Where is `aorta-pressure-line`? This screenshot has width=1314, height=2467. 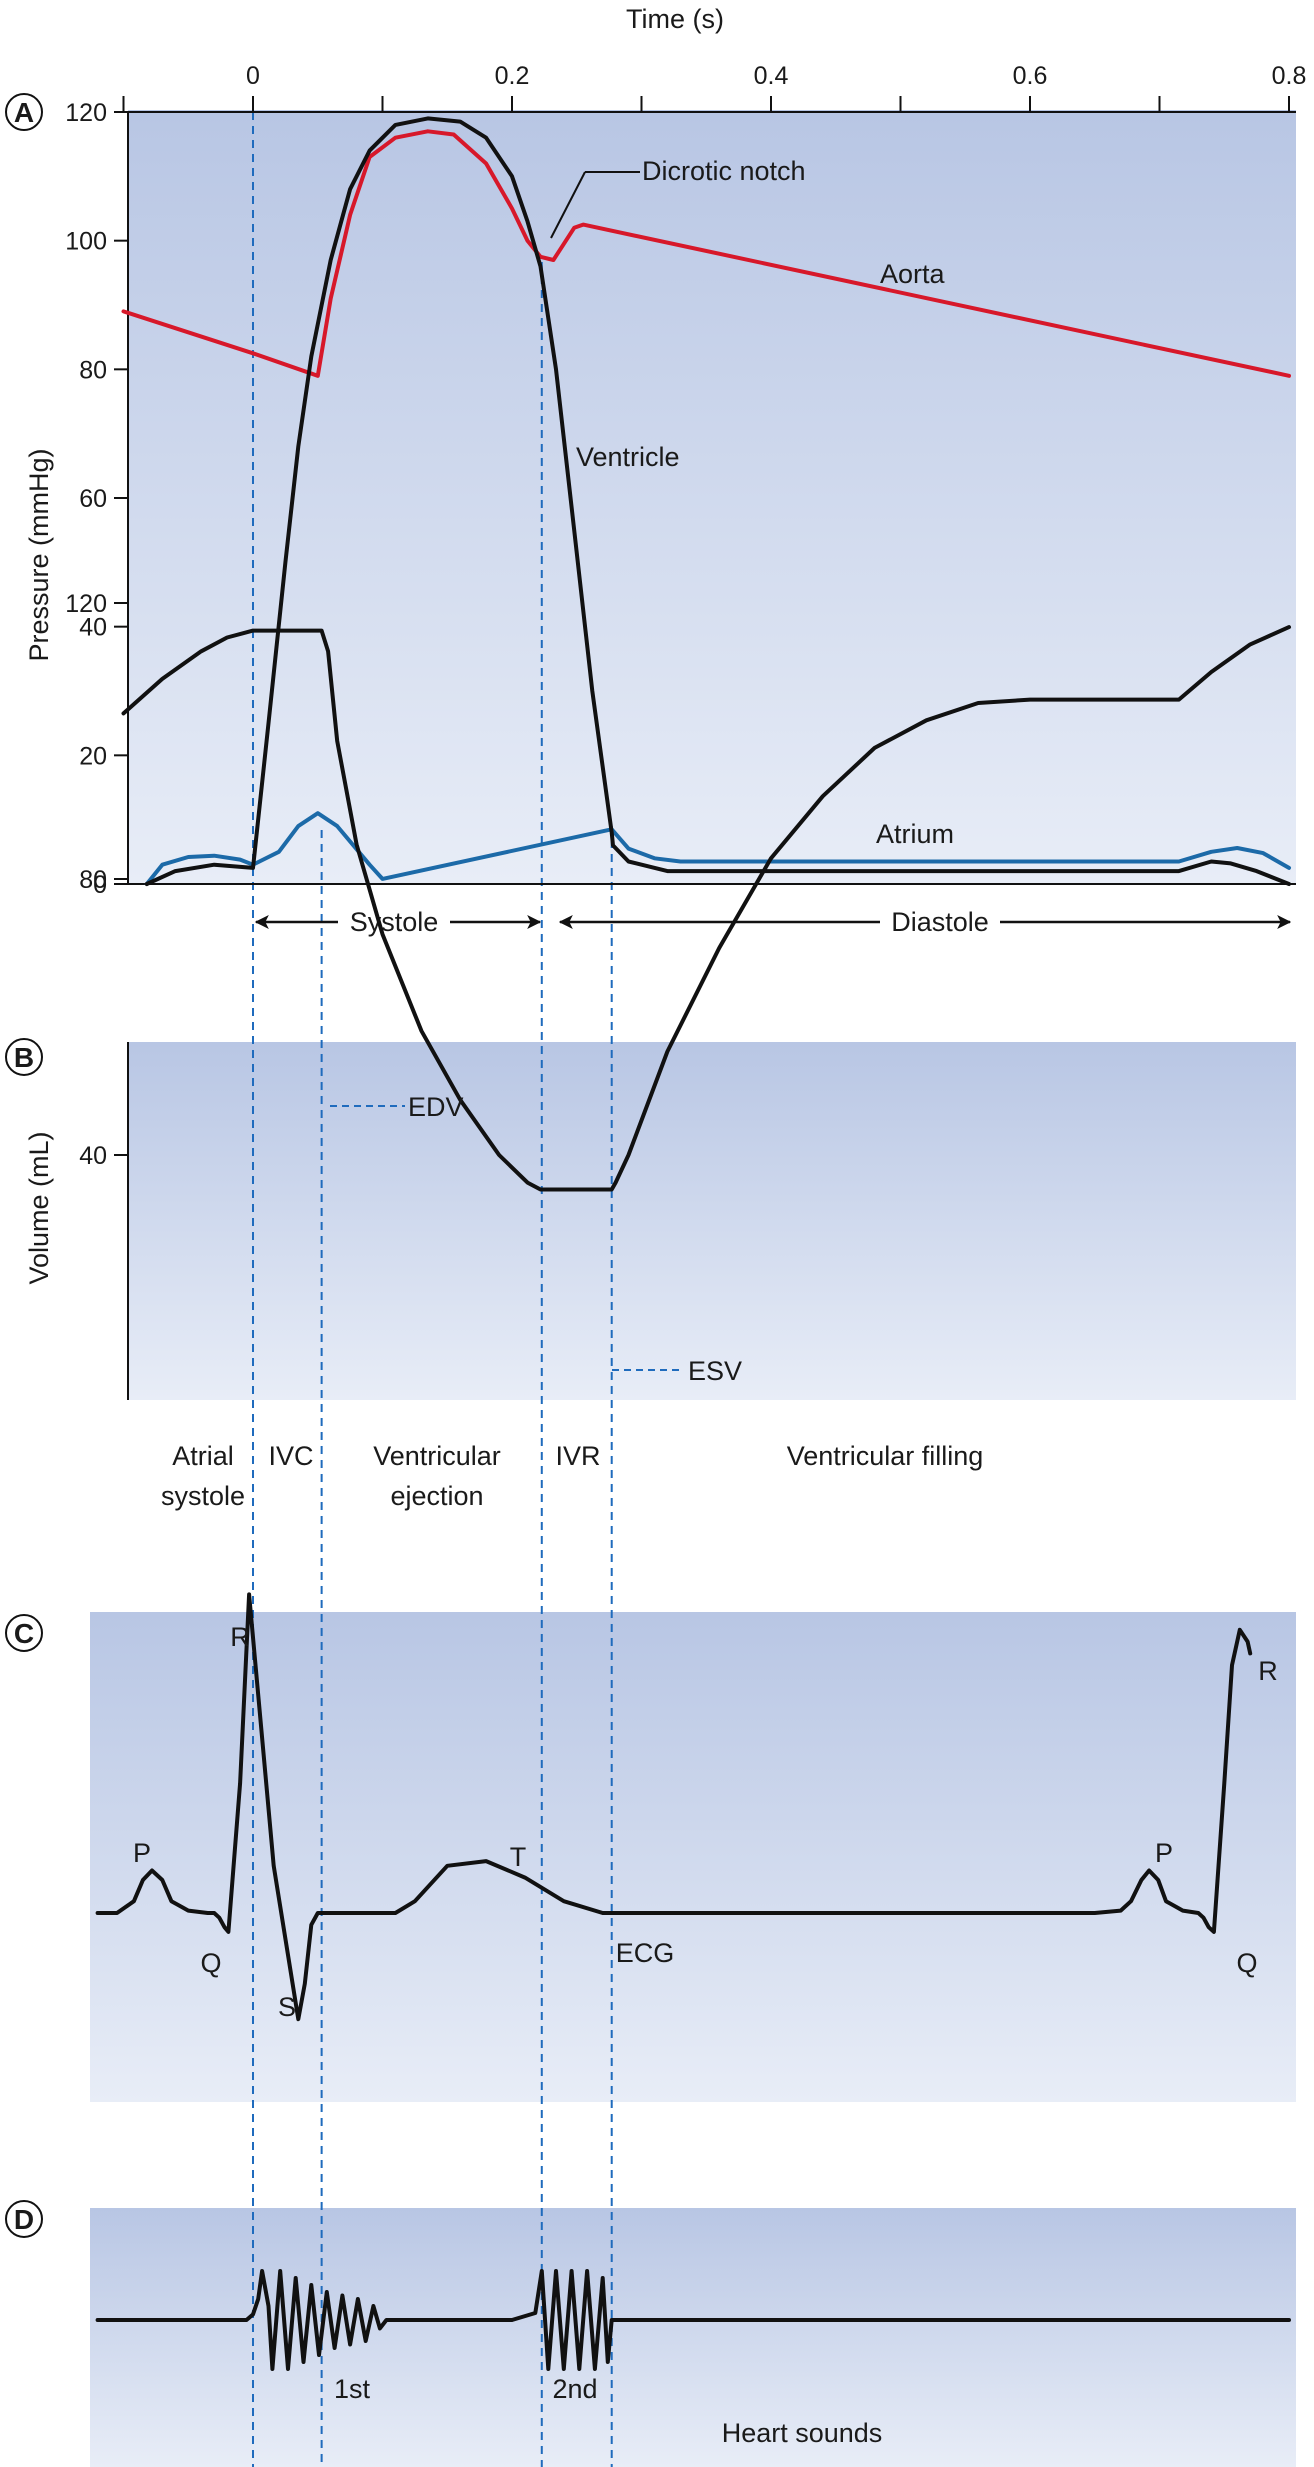
aorta-pressure-line is located at coordinates (706, 253).